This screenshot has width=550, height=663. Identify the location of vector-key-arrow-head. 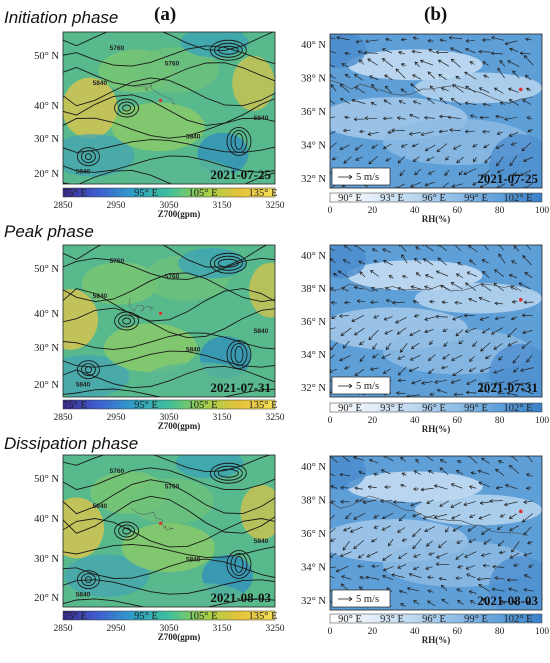
(350, 386).